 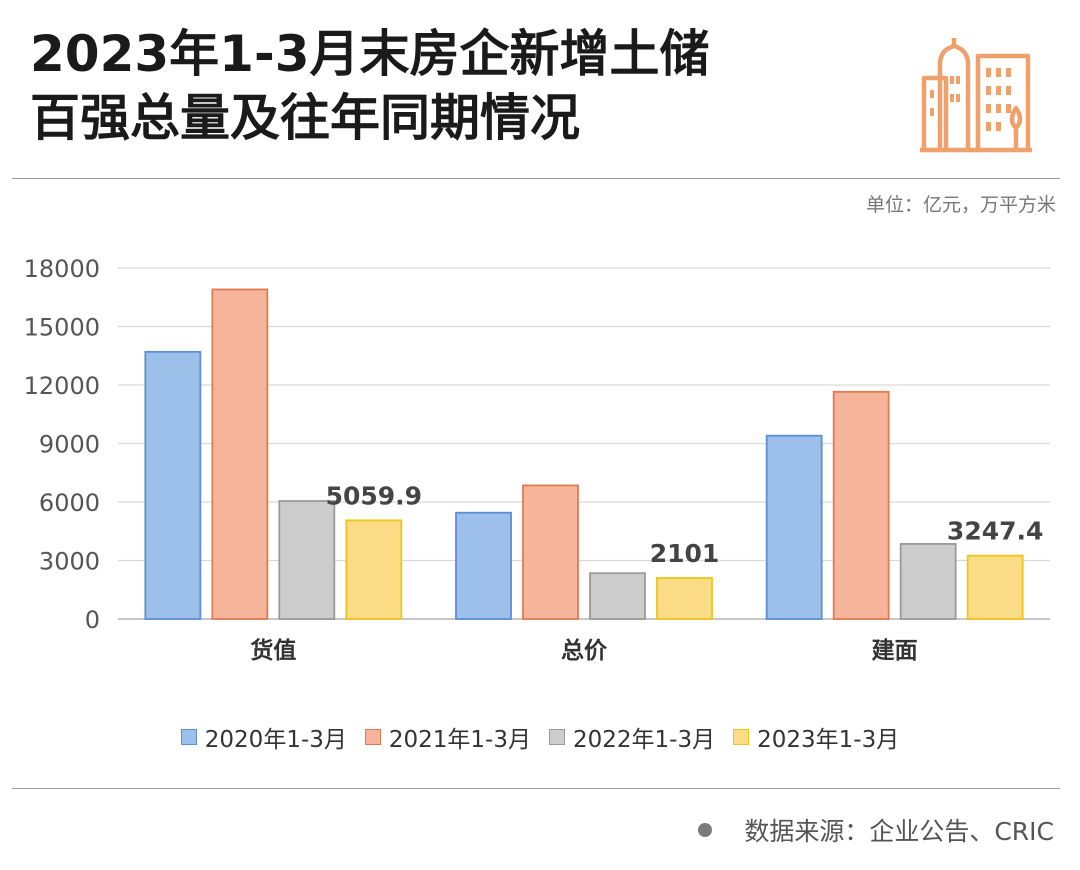 What do you see at coordinates (935, 112) in the screenshot?
I see `logo-building-left` at bounding box center [935, 112].